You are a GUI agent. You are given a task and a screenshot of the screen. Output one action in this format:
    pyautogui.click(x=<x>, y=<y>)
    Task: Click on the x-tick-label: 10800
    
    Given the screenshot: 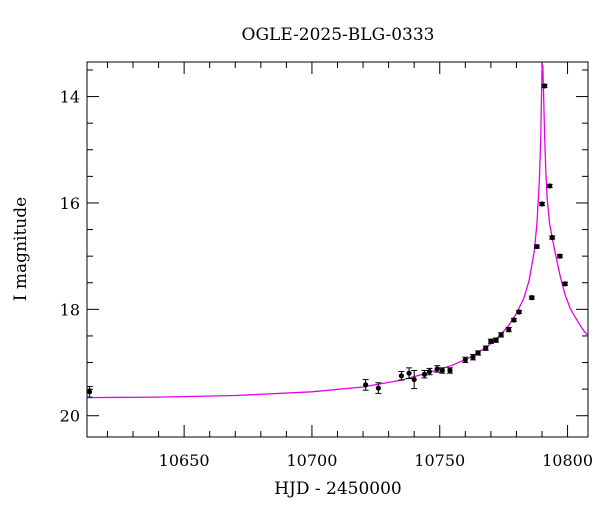 What is the action you would take?
    pyautogui.click(x=567, y=460)
    